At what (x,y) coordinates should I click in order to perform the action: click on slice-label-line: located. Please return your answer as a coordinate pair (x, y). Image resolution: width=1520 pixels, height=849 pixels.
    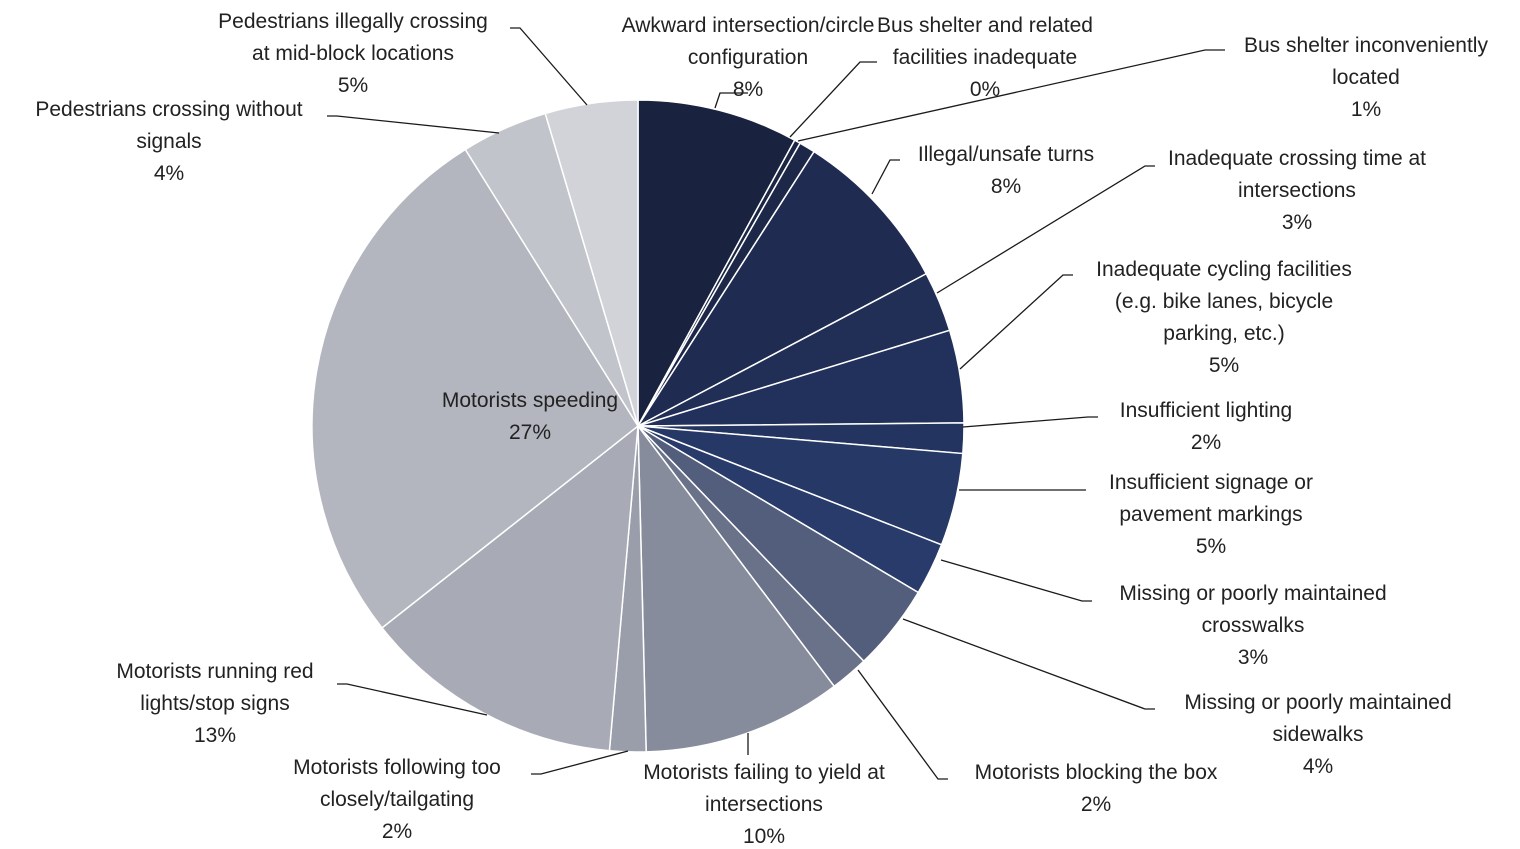
    Looking at the image, I should click on (1366, 77).